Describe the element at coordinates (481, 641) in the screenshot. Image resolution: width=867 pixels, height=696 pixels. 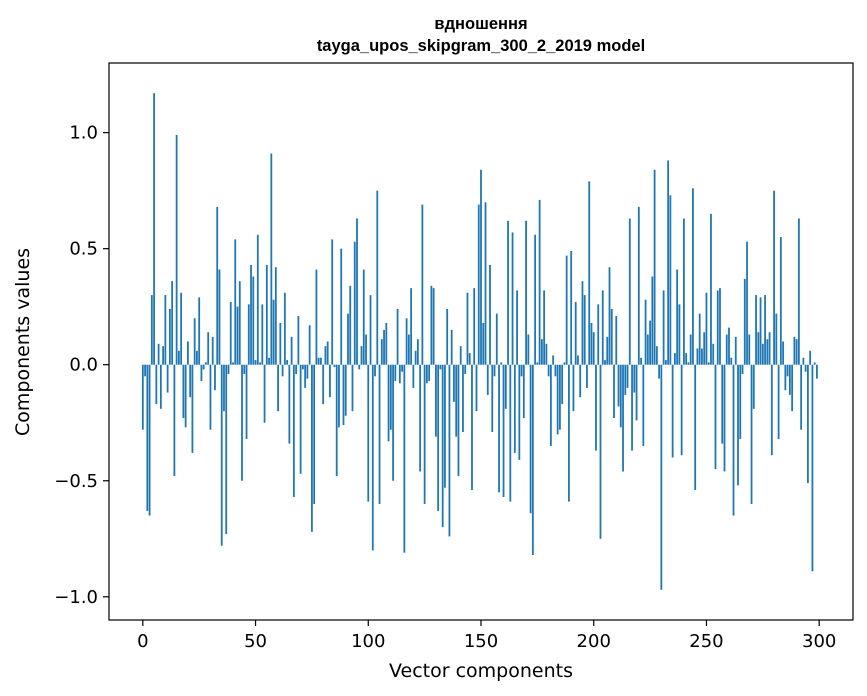
I see `x-tick-label: 150` at that location.